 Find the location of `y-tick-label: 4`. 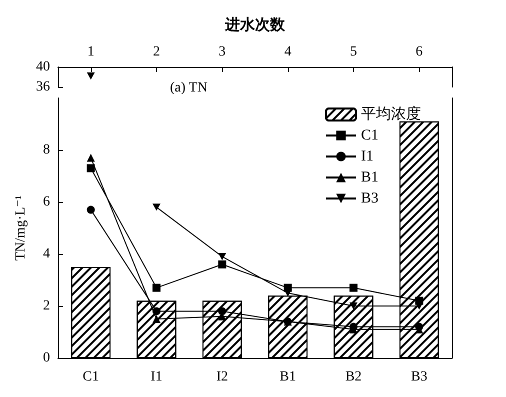

y-tick-label: 4 is located at coordinates (46, 254).